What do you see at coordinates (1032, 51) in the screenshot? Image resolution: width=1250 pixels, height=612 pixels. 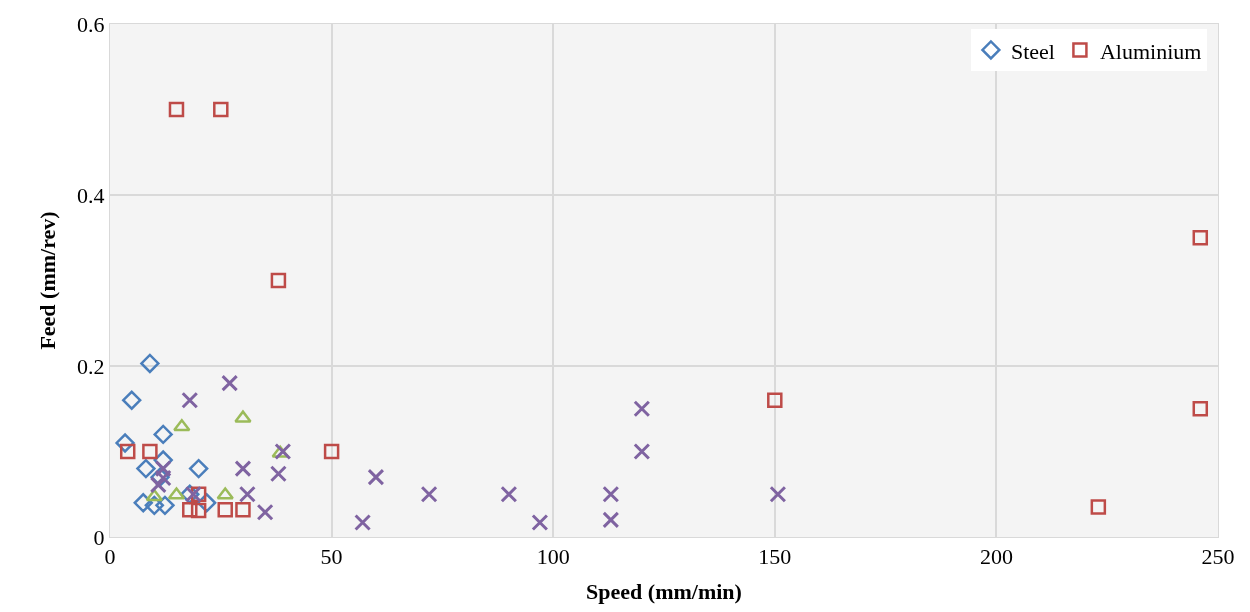 I see `legend-label: Steel` at bounding box center [1032, 51].